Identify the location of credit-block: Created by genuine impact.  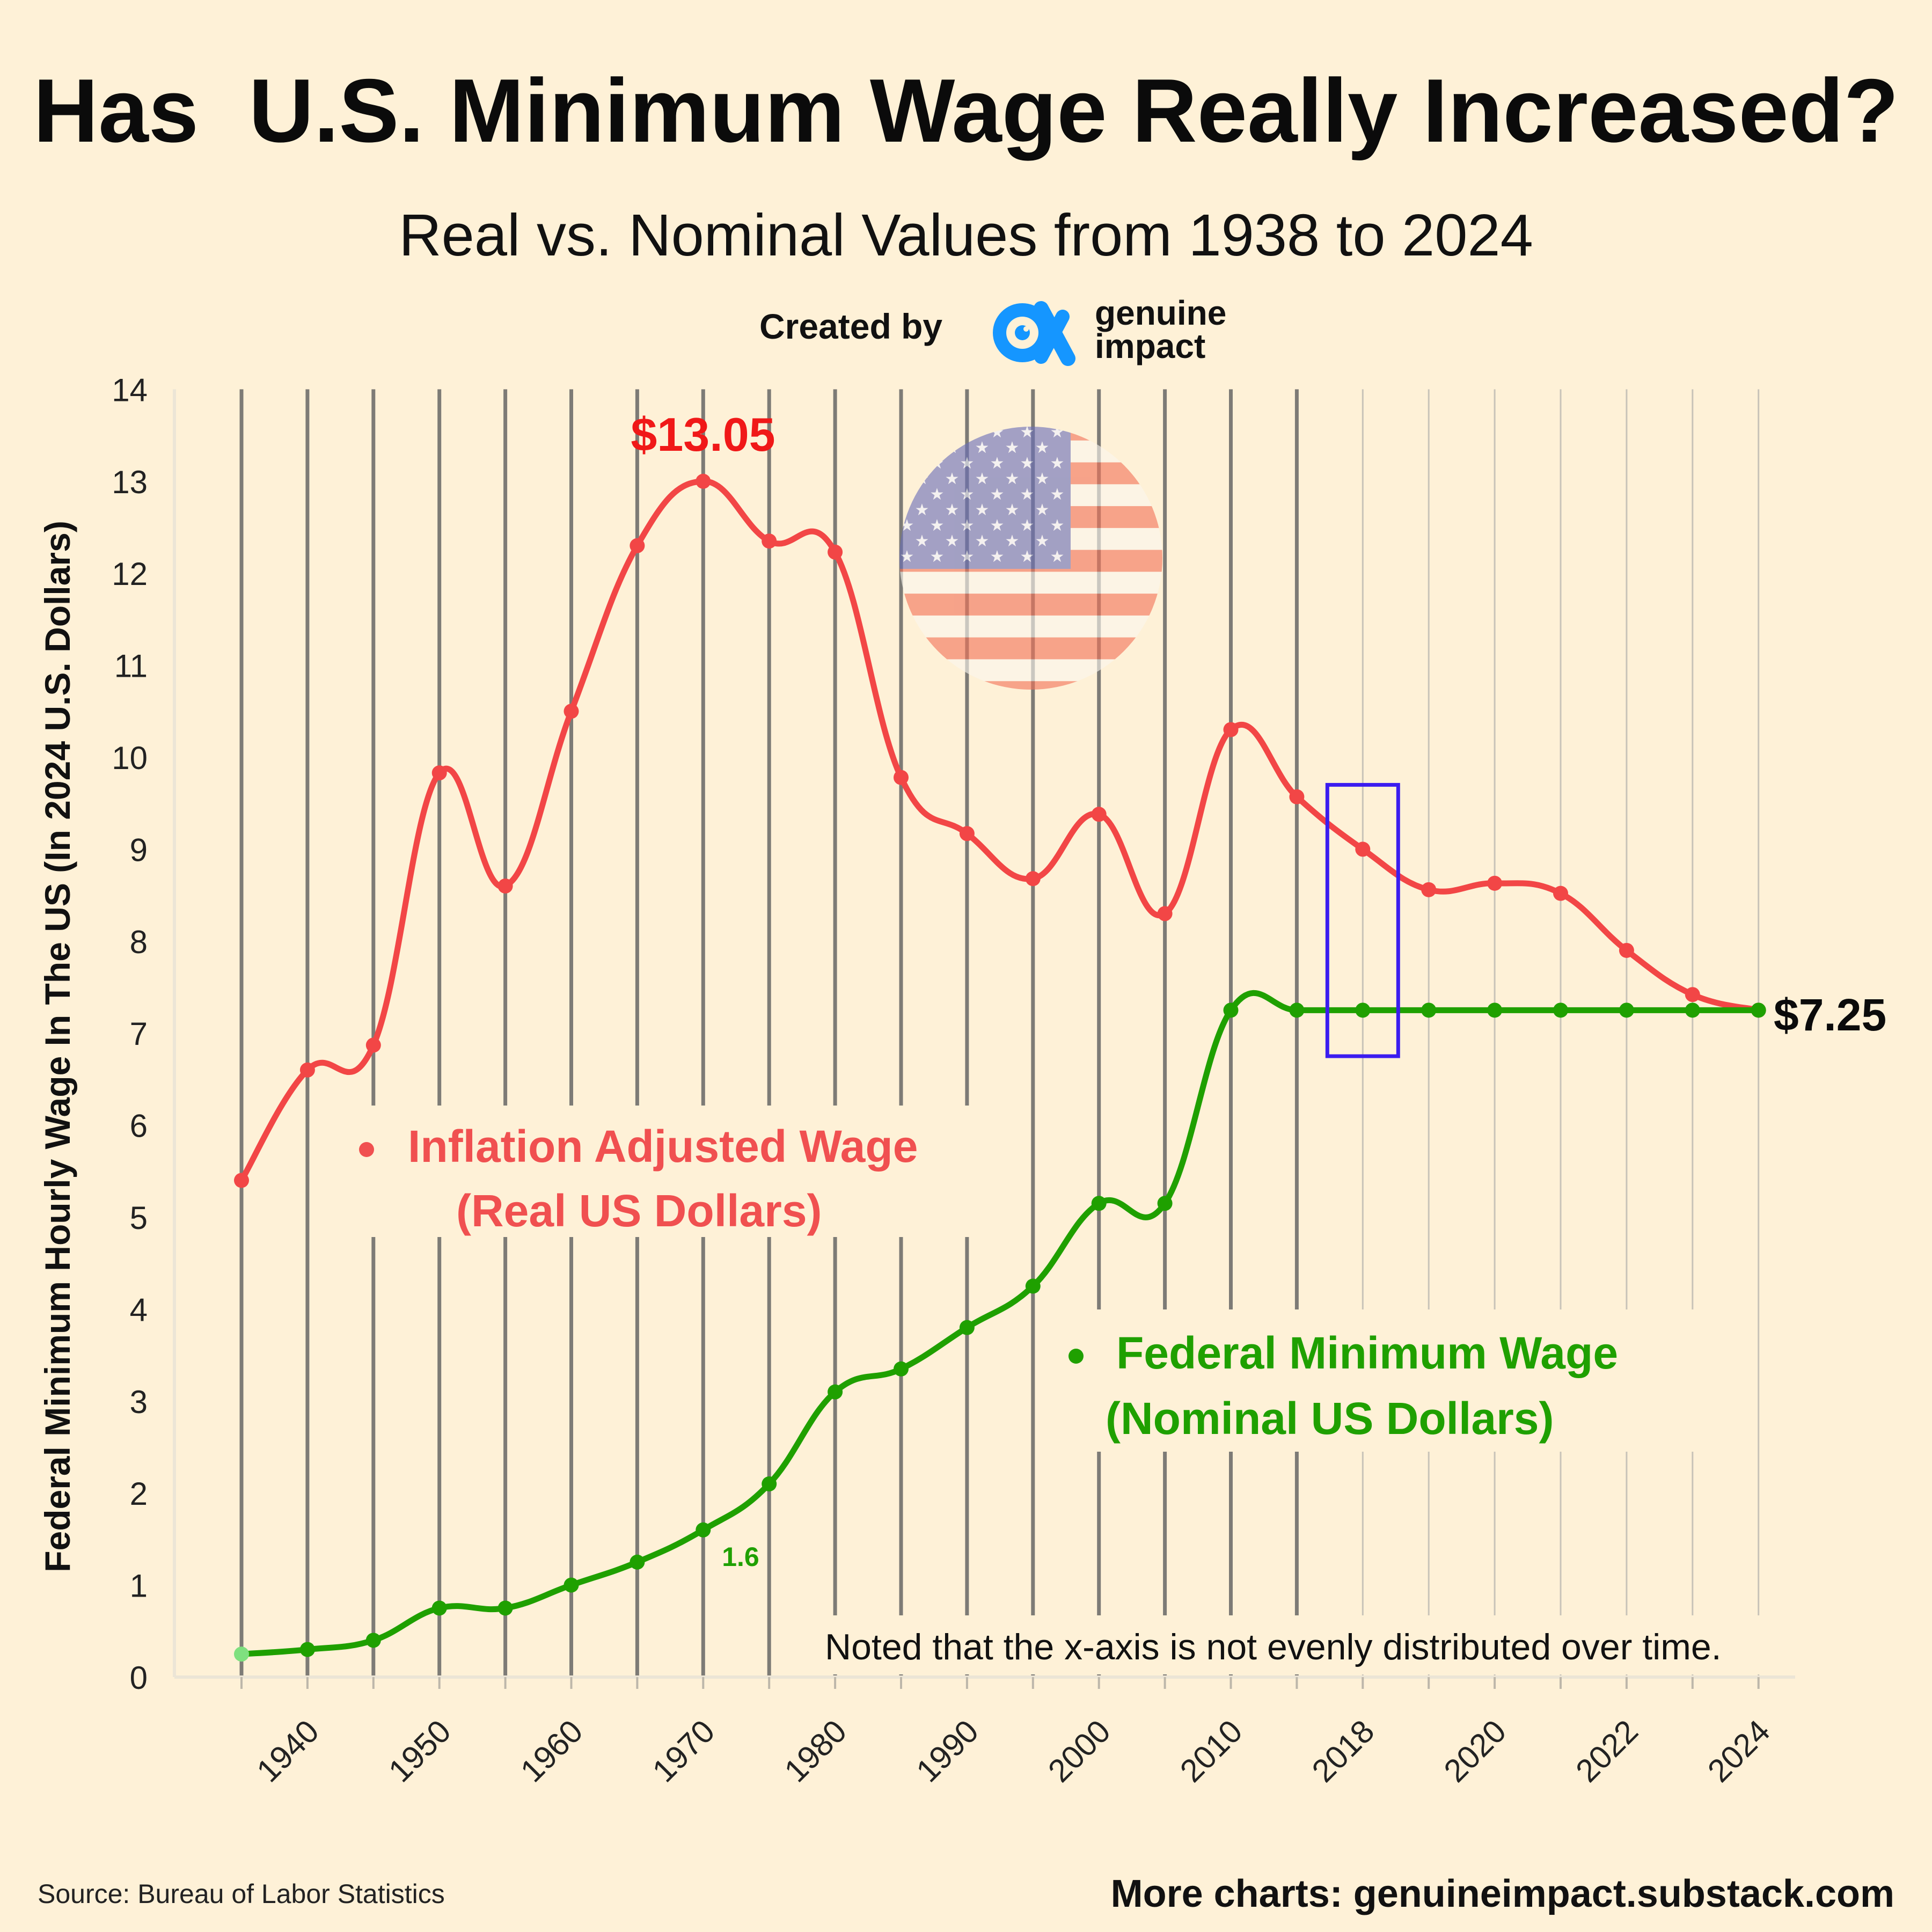
(1019, 327).